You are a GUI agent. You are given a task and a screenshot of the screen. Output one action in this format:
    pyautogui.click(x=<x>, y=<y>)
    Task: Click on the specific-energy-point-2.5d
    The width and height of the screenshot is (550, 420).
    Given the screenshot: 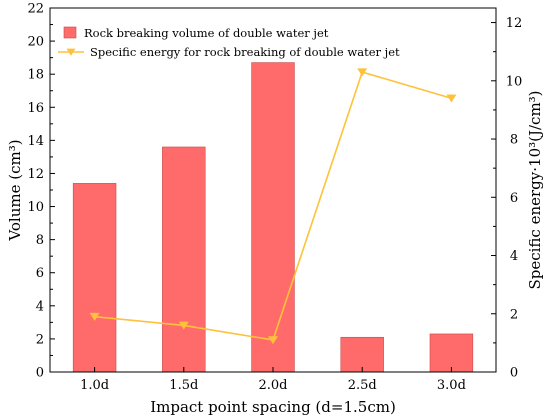 What is the action you would take?
    pyautogui.click(x=362, y=72)
    